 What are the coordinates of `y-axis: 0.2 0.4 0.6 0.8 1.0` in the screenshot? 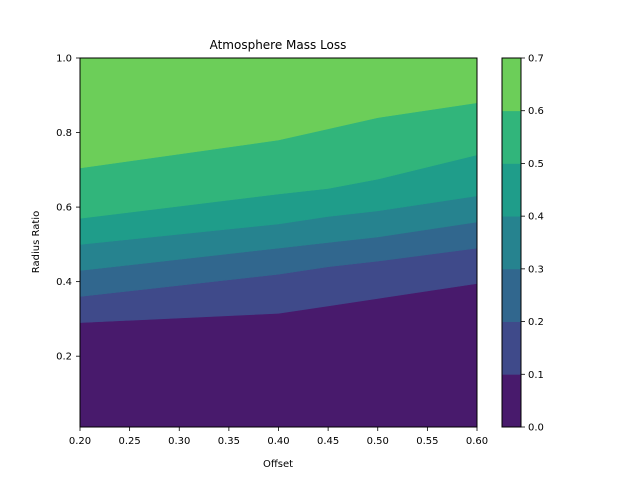 It's located at (68, 208).